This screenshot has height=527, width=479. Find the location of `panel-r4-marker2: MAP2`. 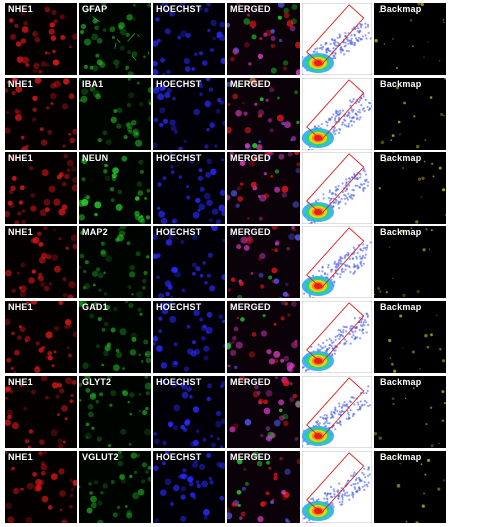

panel-r4-marker2: MAP2 is located at coordinates (115, 262).